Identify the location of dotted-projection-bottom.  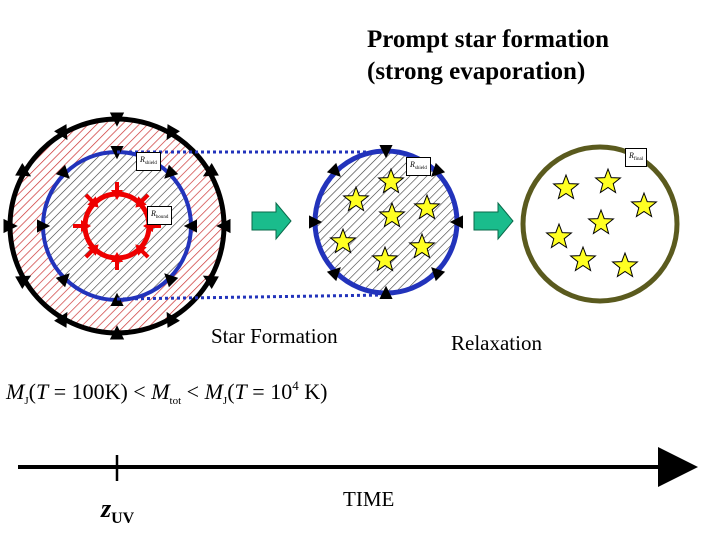
(251, 297).